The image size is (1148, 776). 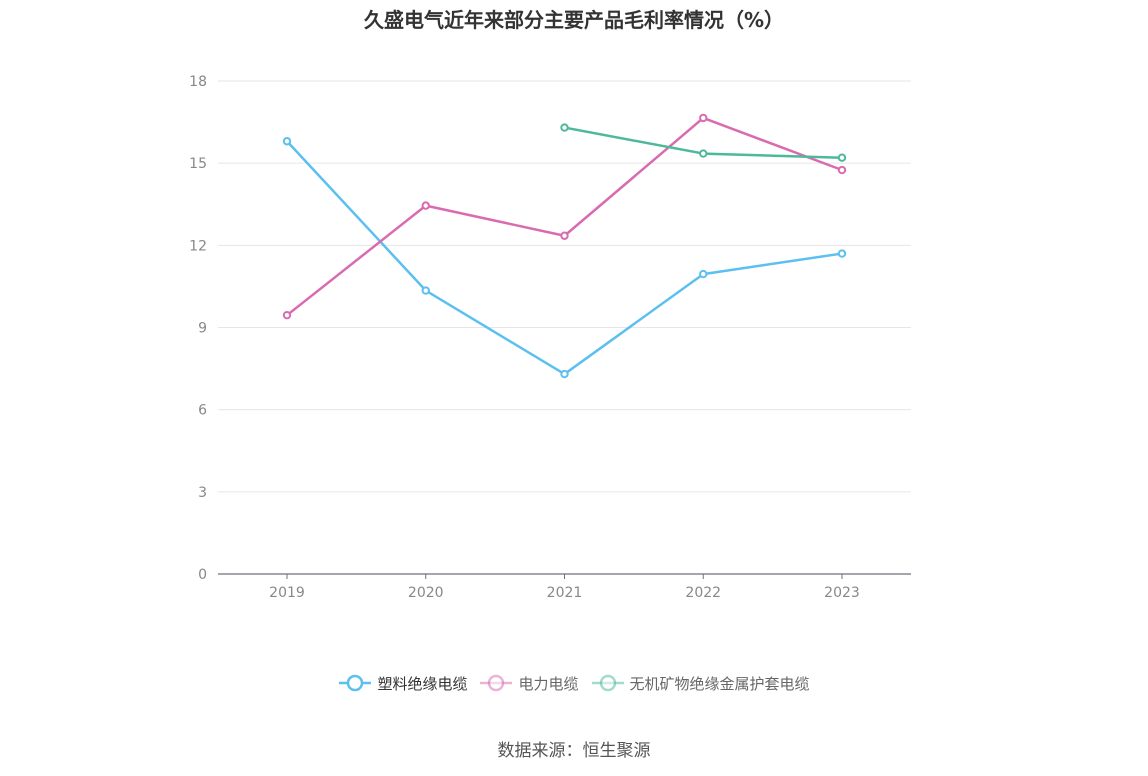 I want to click on legend-item-2: 电力电缆, so click(x=529, y=683).